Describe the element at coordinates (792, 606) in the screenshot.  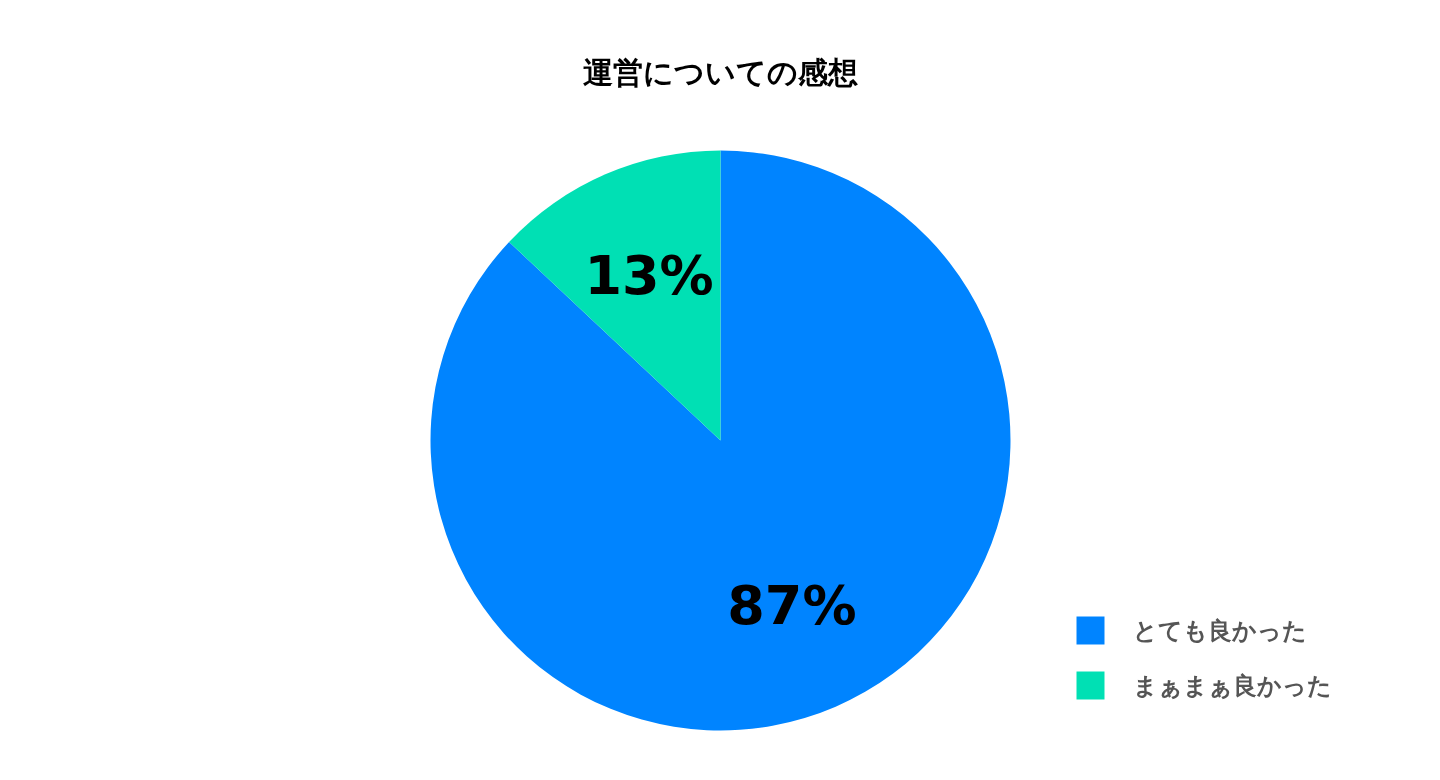
I see `data-label: 87%` at that location.